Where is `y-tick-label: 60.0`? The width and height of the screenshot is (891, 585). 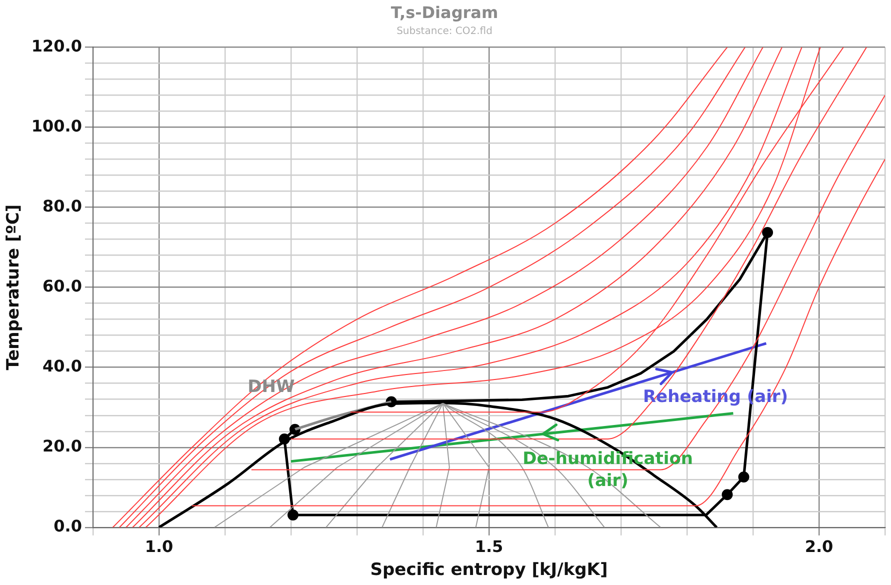 y-tick-label: 60.0 is located at coordinates (62, 286).